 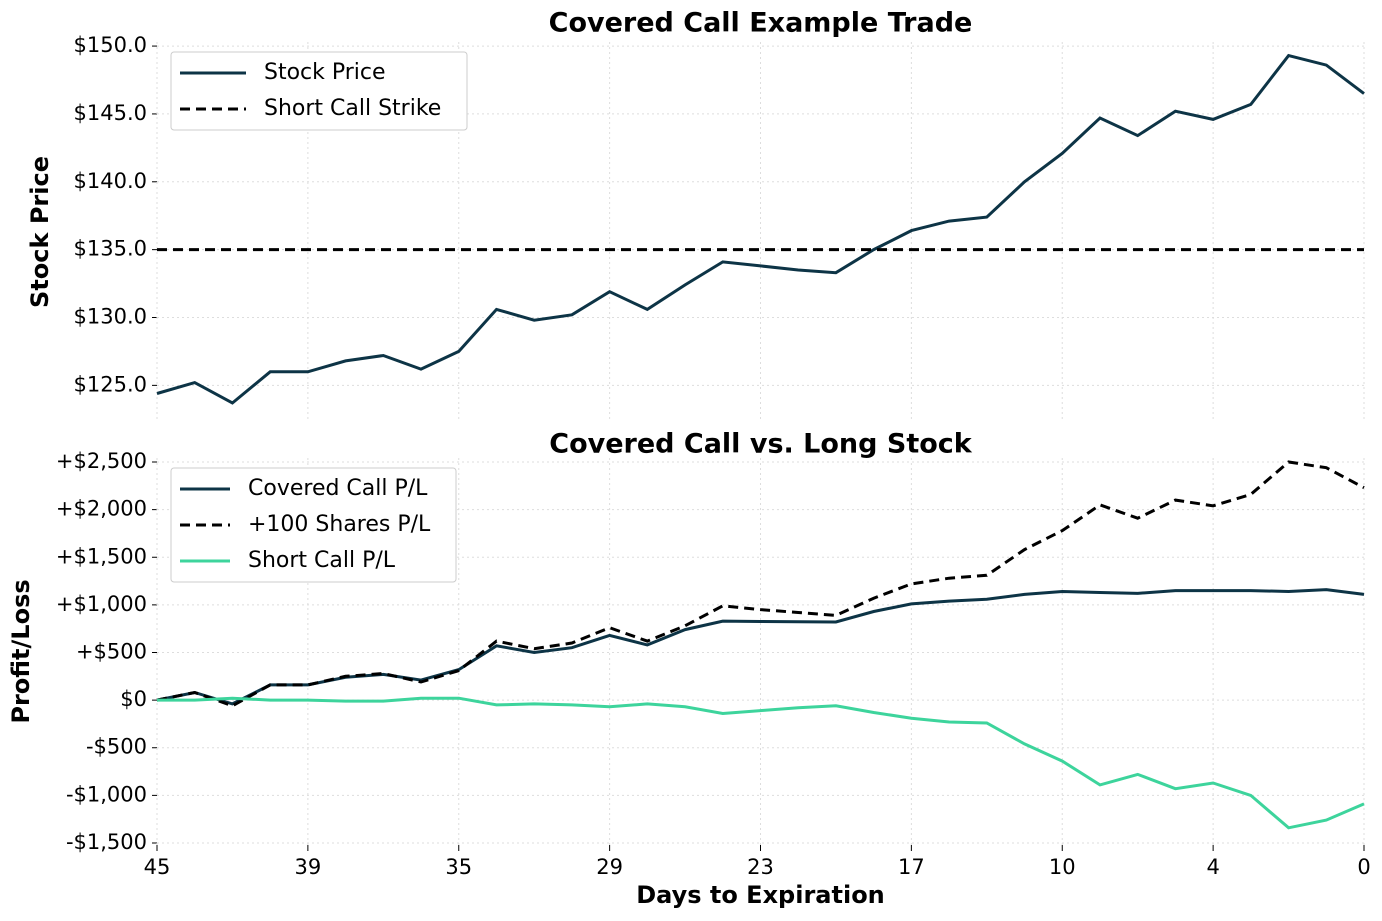 I want to click on x-tick-label: 35, so click(x=458, y=867).